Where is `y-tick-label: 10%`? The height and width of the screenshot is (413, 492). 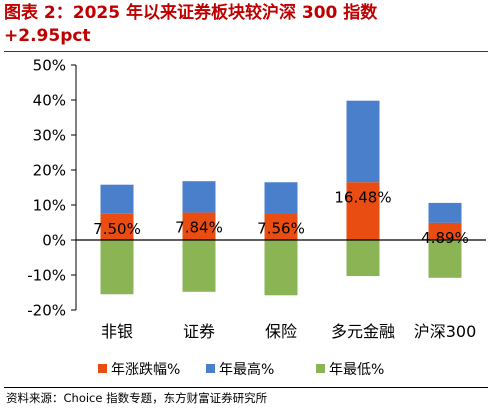 y-tick-label: 10% is located at coordinates (49, 206).